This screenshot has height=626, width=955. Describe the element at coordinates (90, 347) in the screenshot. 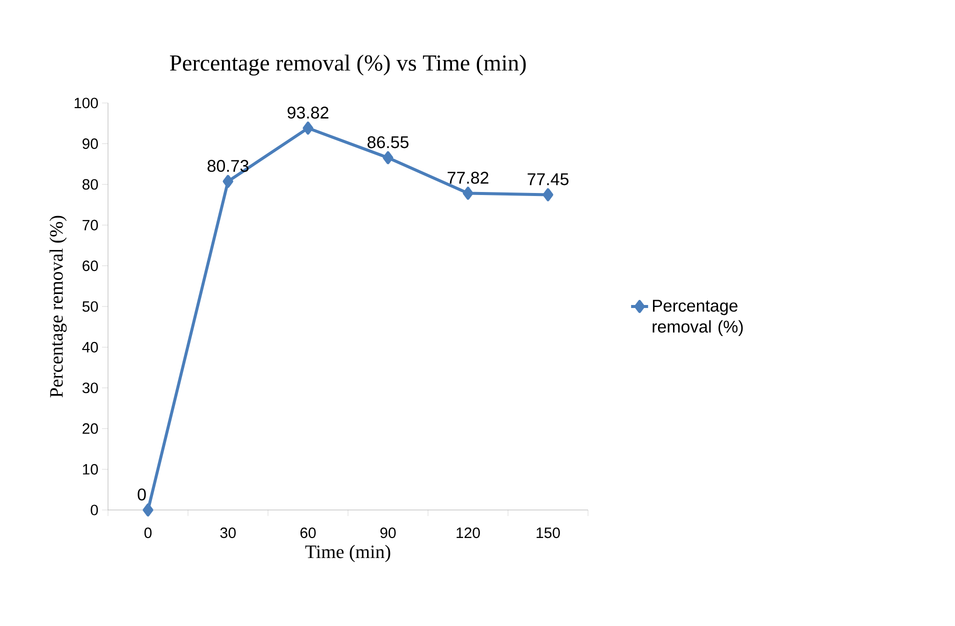

I see `y-tick-label: 40` at that location.